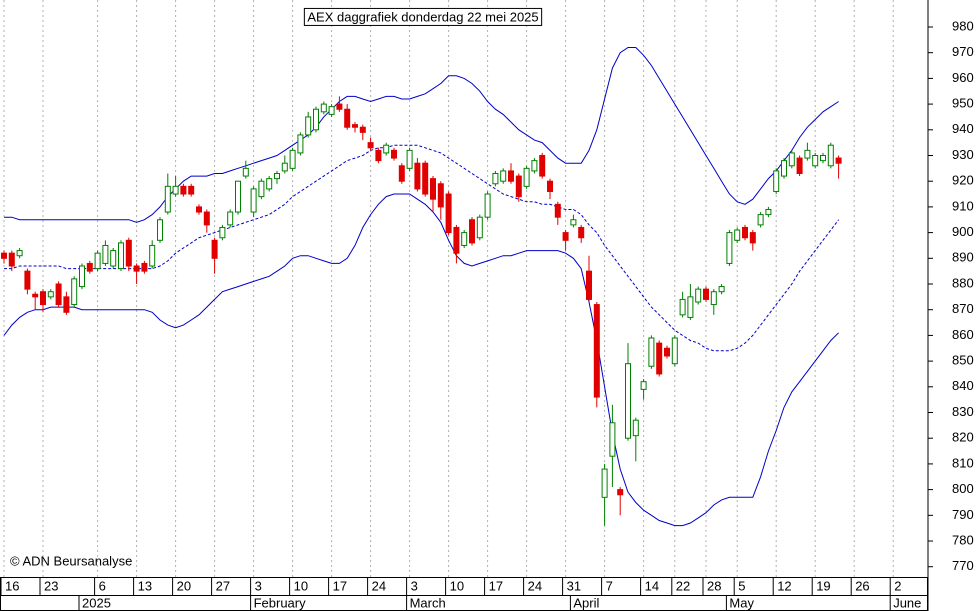 The height and width of the screenshot is (611, 980). I want to click on x-tick-label: 5, so click(741, 585).